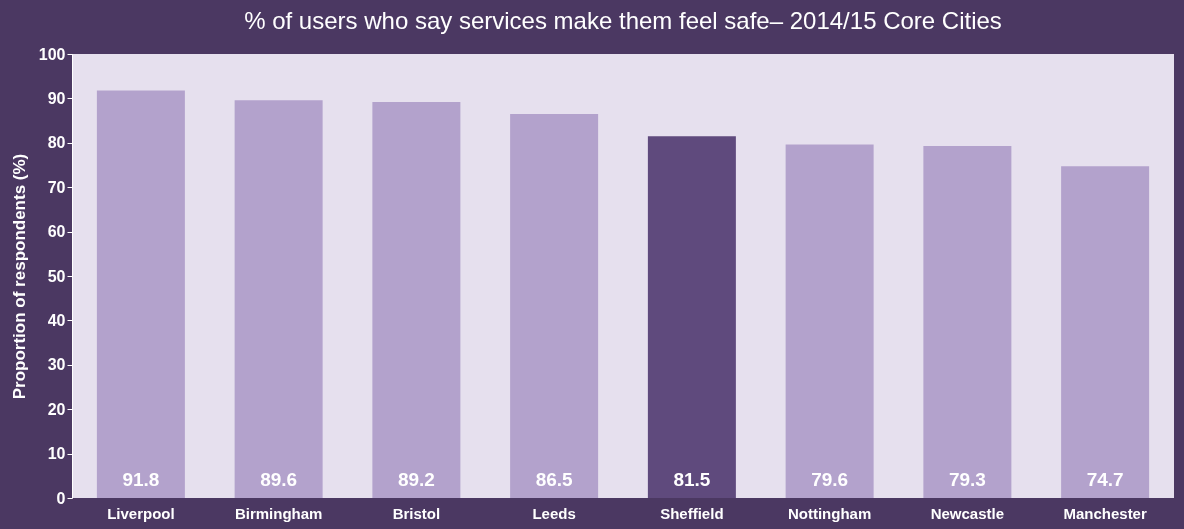 This screenshot has width=1184, height=529. I want to click on chart-title: % of users who say services make them feel safe– 2014/15 Core Cities, so click(623, 20).